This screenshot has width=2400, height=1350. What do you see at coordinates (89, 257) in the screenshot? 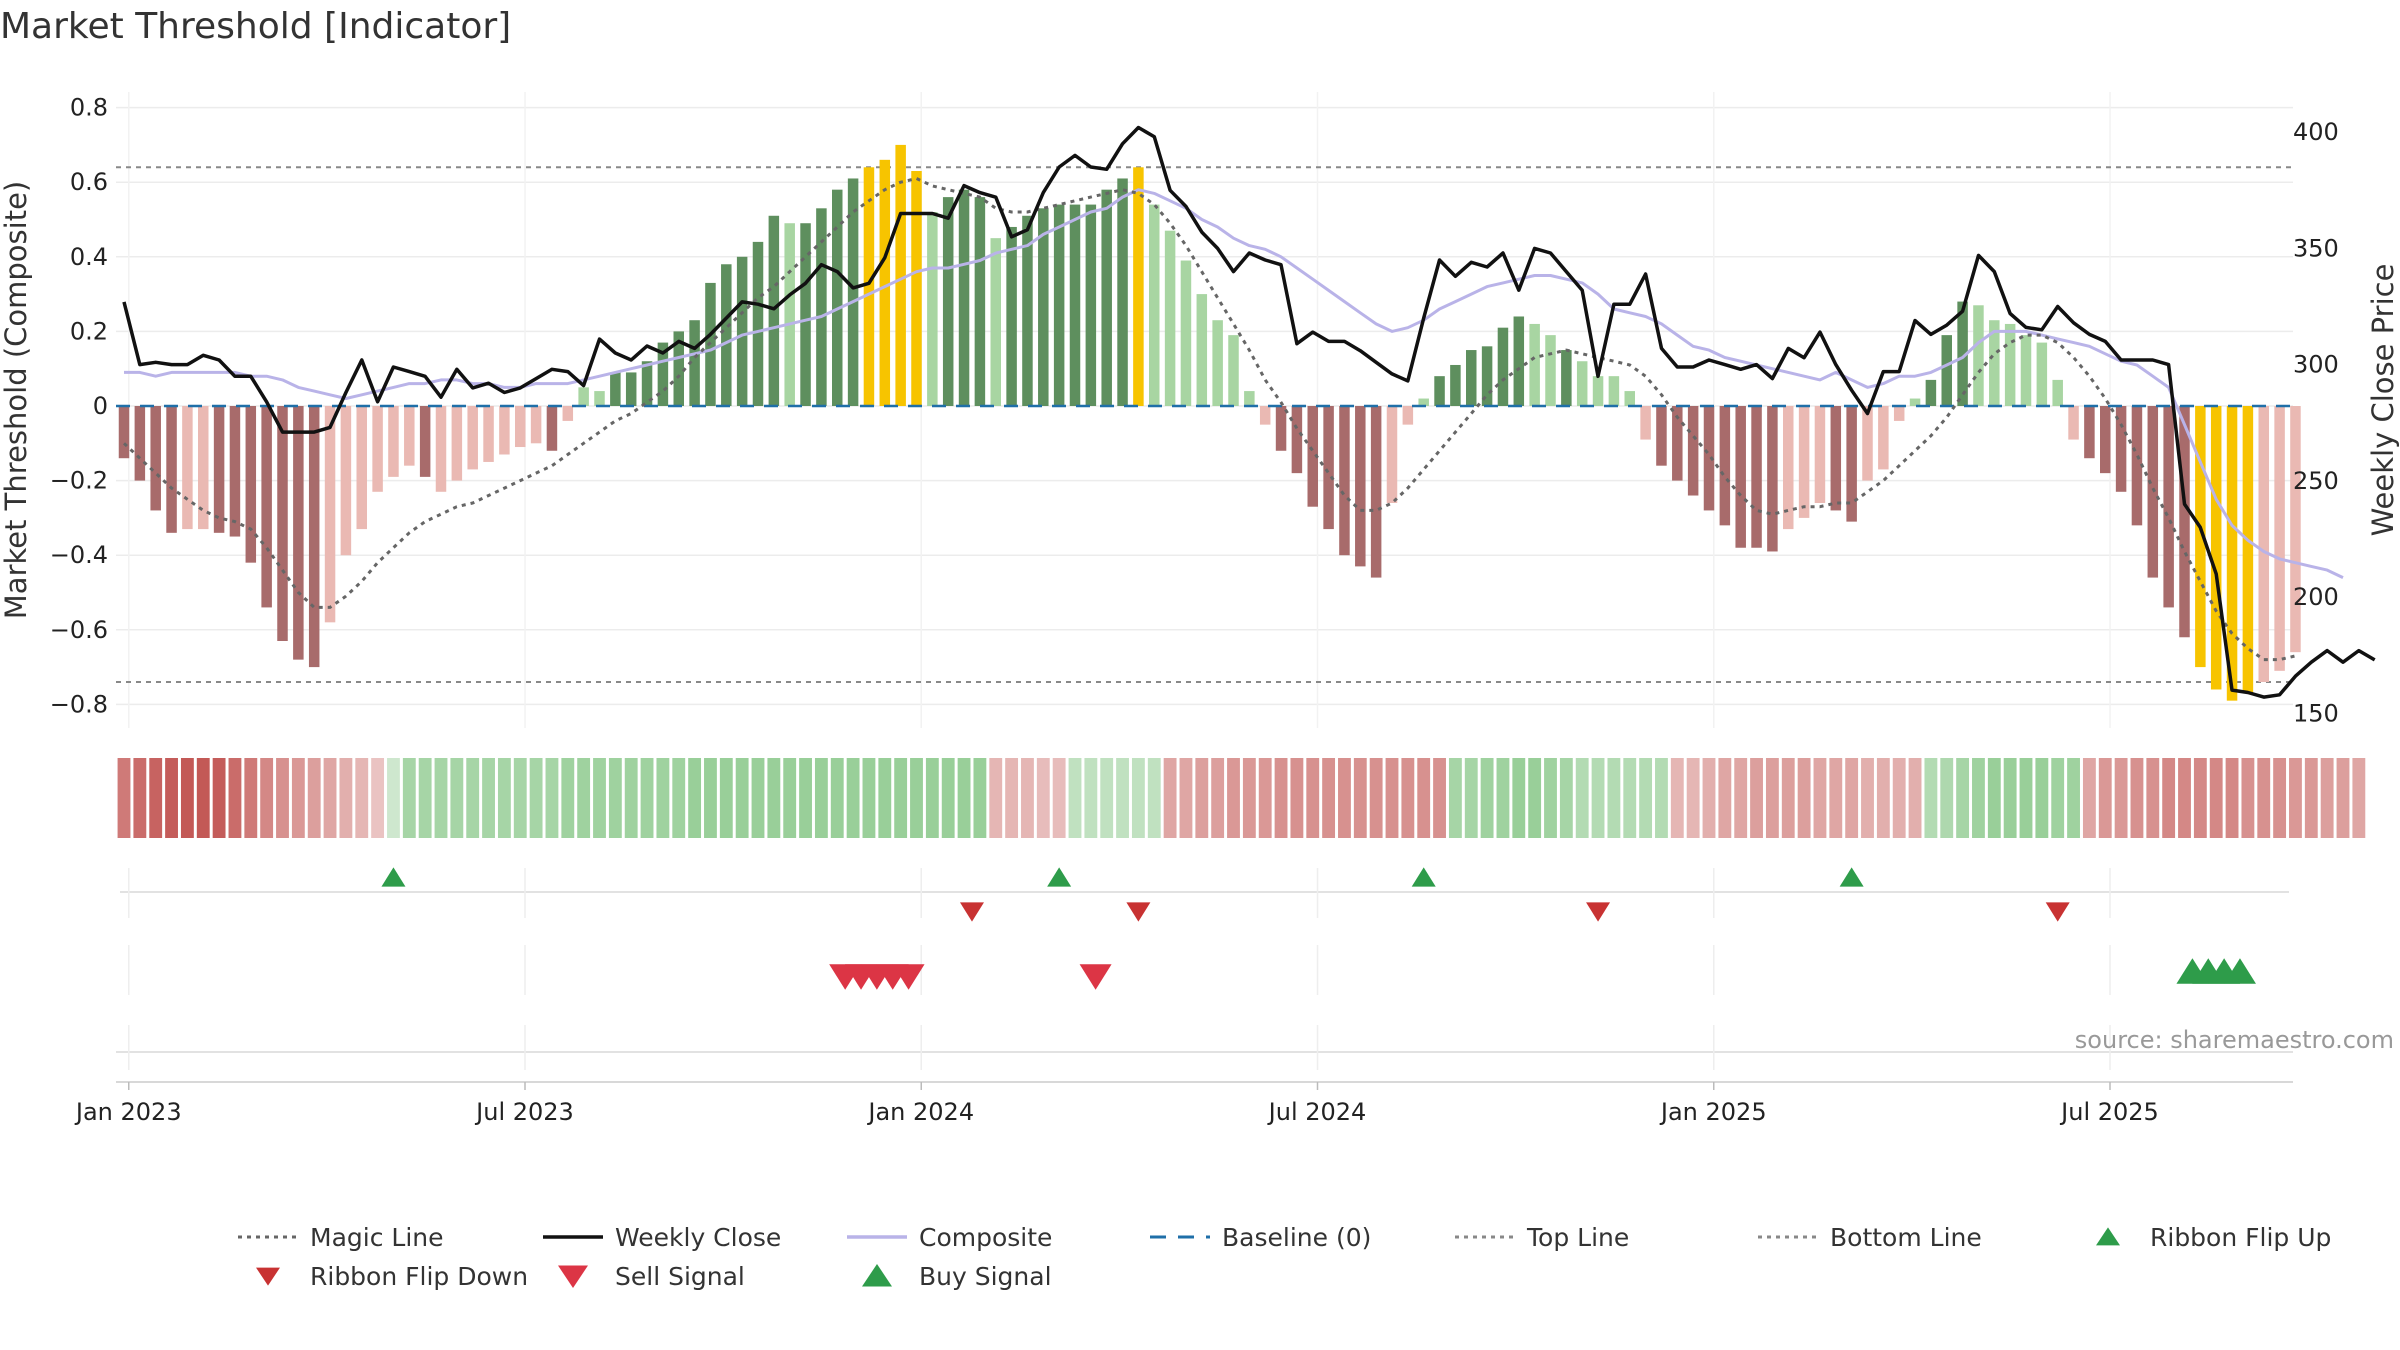
I see `y-tick-label: 0.4` at bounding box center [89, 257].